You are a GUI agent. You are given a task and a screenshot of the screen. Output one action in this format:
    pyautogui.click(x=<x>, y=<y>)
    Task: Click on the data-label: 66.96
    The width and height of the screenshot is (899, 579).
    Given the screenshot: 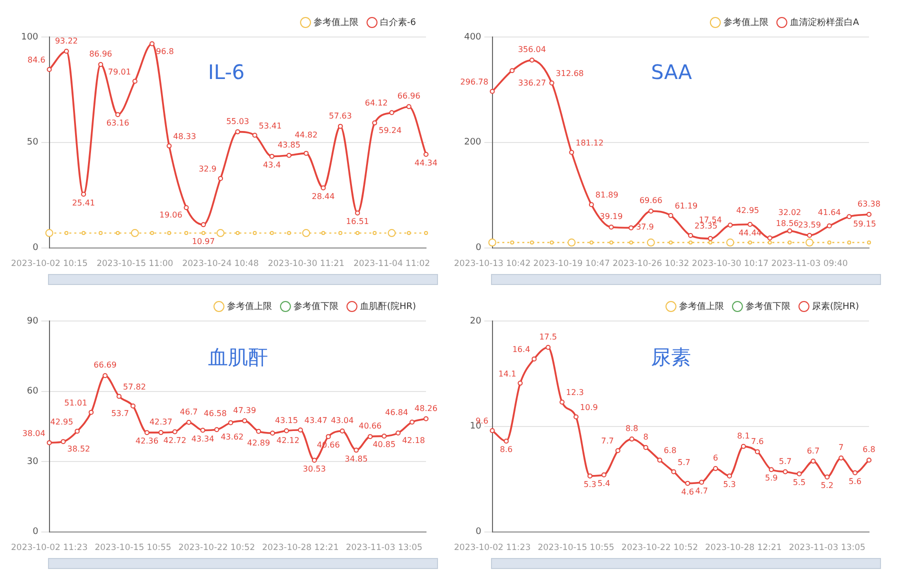 What is the action you would take?
    pyautogui.click(x=408, y=96)
    